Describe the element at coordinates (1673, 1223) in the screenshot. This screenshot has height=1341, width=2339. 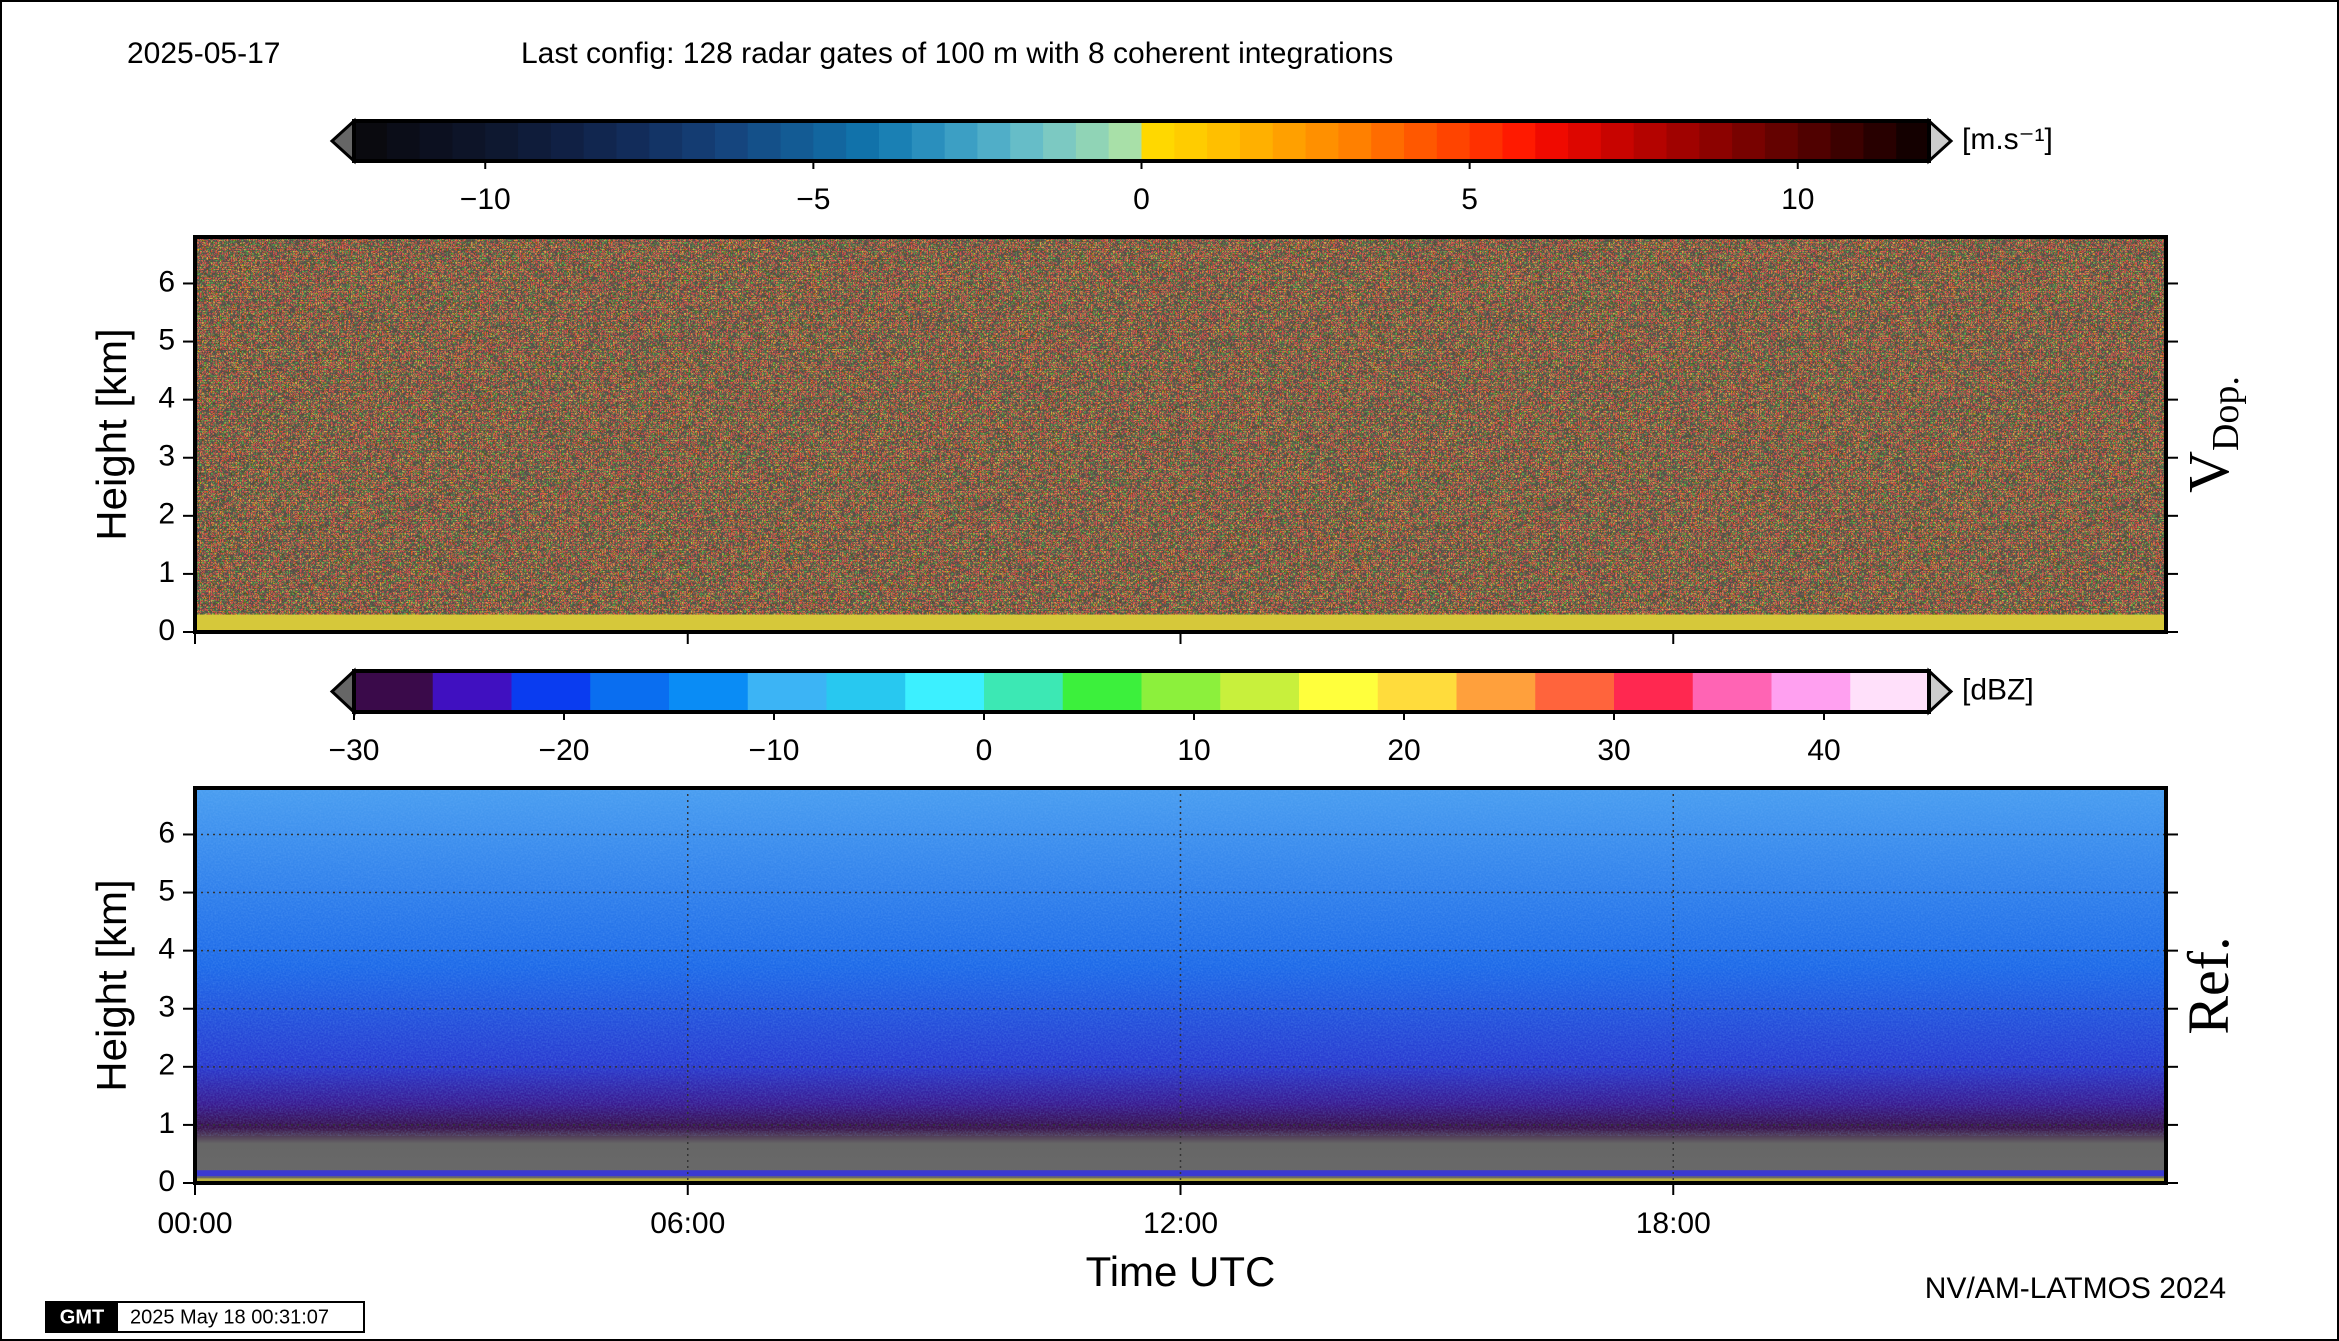
I see `x-tick-label: 18:00` at that location.